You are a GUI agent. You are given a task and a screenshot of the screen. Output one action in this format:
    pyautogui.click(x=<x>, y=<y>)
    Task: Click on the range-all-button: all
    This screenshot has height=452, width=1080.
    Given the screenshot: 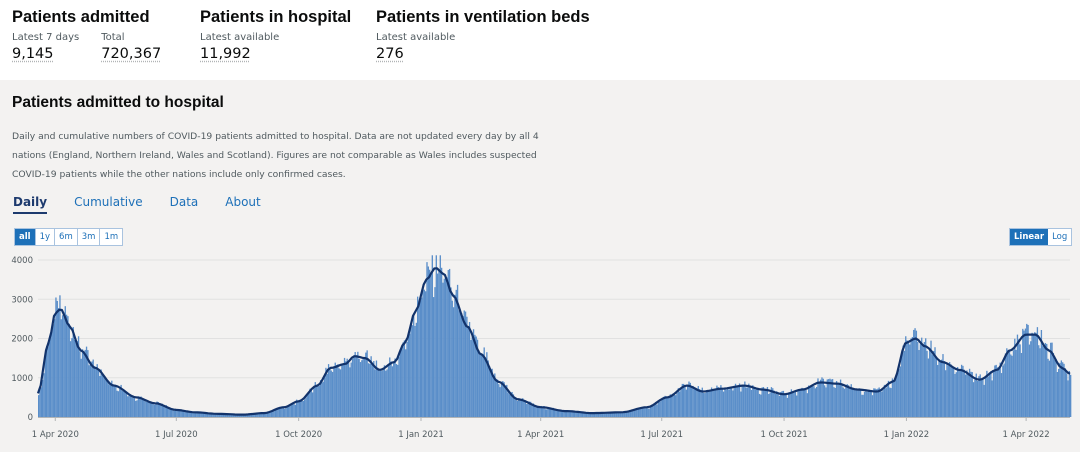 What is the action you would take?
    pyautogui.click(x=25, y=237)
    